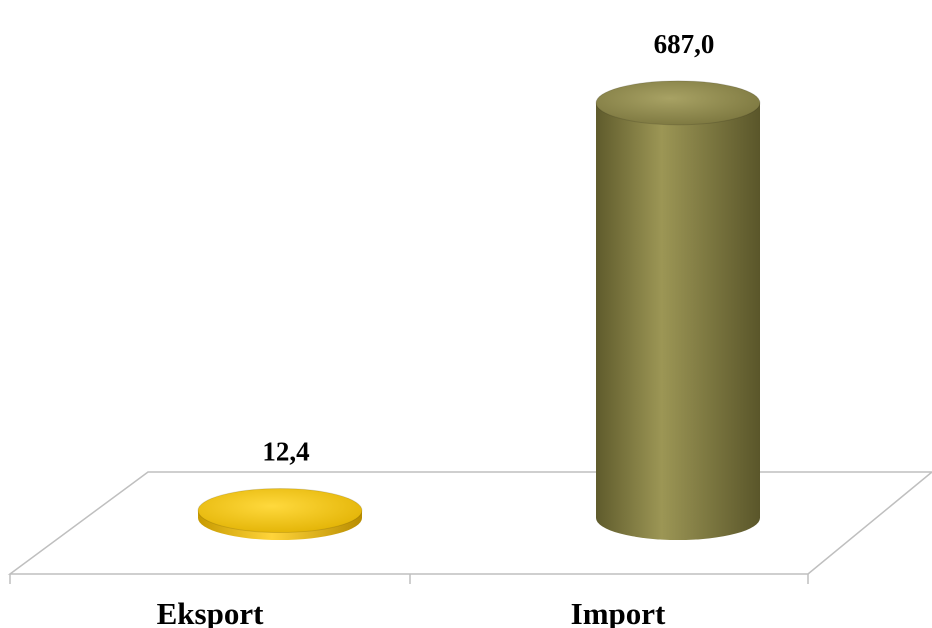 The height and width of the screenshot is (628, 932). What do you see at coordinates (285, 452) in the screenshot?
I see `data-label-eksport: 12,4` at bounding box center [285, 452].